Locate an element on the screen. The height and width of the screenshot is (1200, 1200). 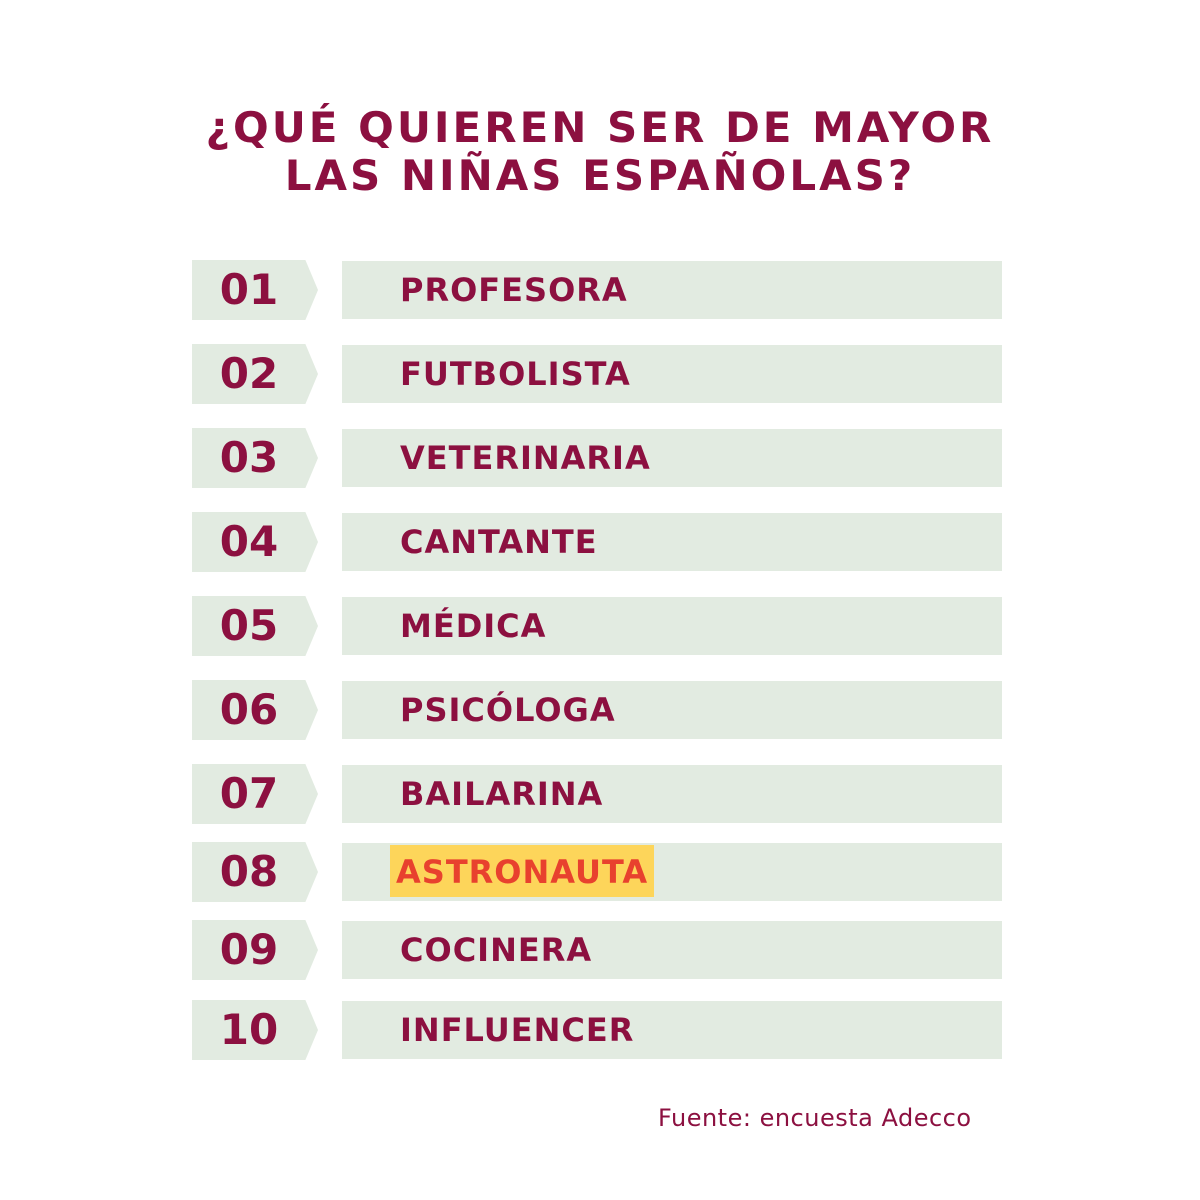
occupation-bar: BAILARINA is located at coordinates (672, 794).